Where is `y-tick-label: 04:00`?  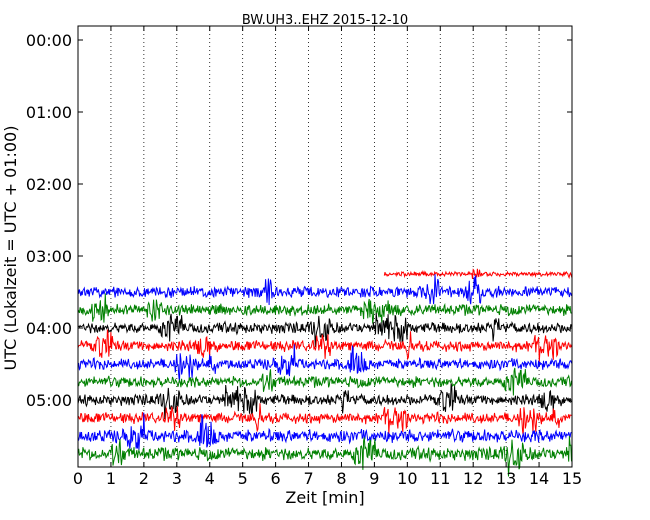
y-tick-label: 04:00 is located at coordinates (49, 328).